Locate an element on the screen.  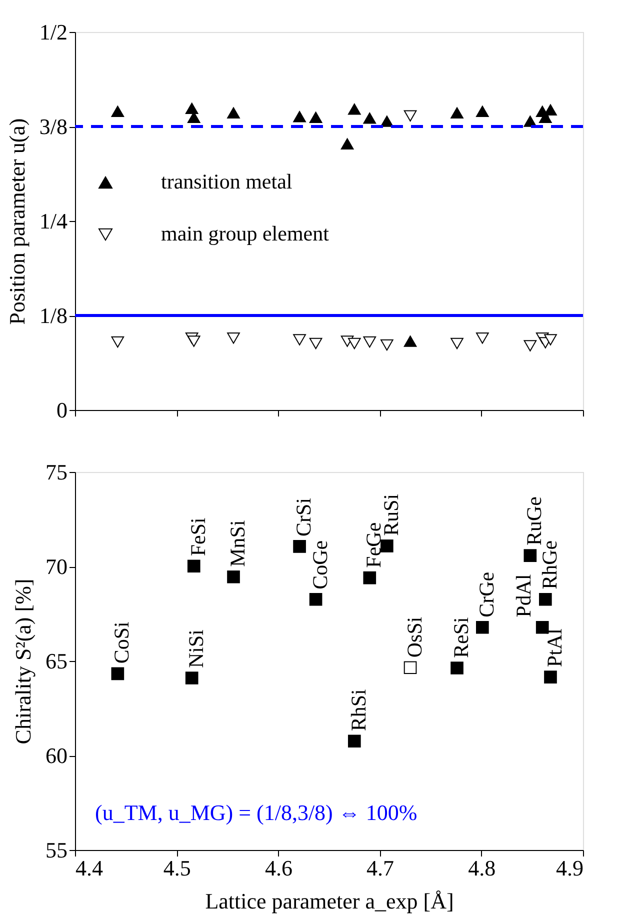
annotation: RhSi is located at coordinates (358, 710).